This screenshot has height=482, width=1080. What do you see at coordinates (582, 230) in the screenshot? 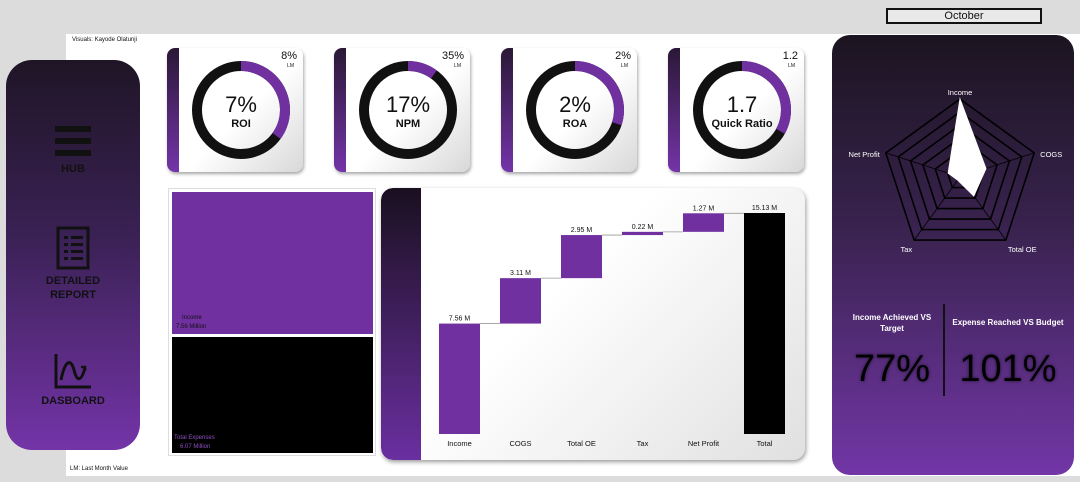
I see `waterfall-data-label: 2.95 M` at bounding box center [582, 230].